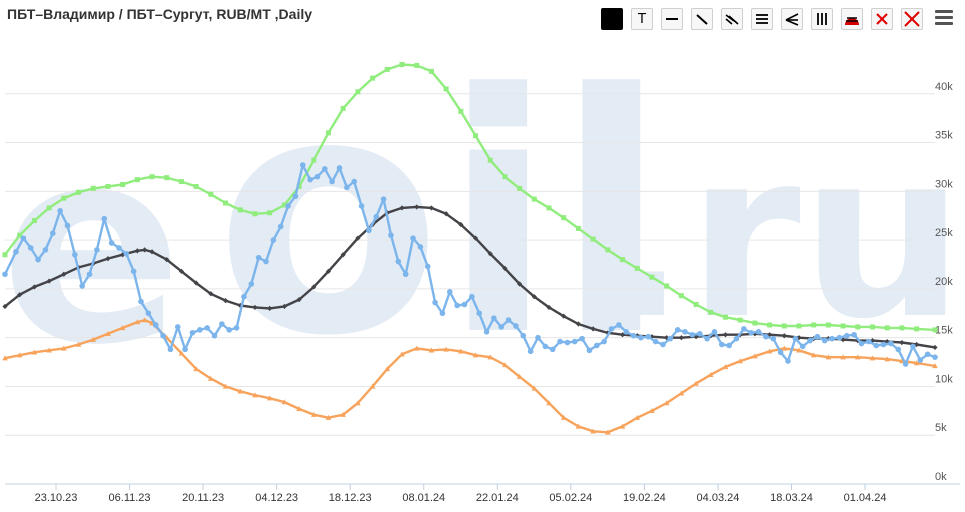  I want to click on parallel-channel-icon, so click(732, 19).